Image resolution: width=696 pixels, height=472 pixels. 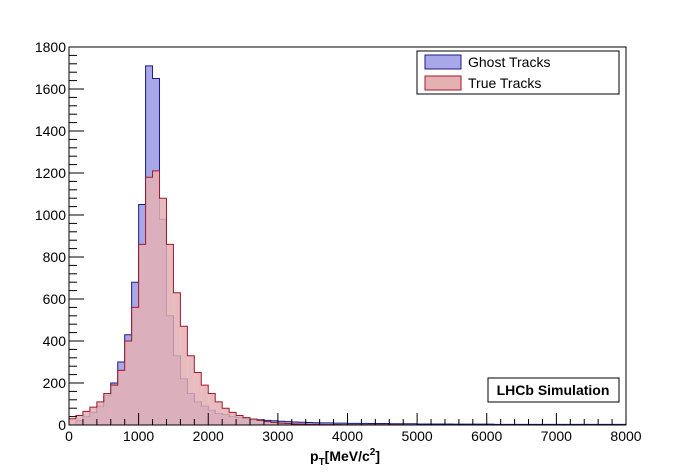 I want to click on x-tick-label-5000: 5000, so click(x=417, y=436).